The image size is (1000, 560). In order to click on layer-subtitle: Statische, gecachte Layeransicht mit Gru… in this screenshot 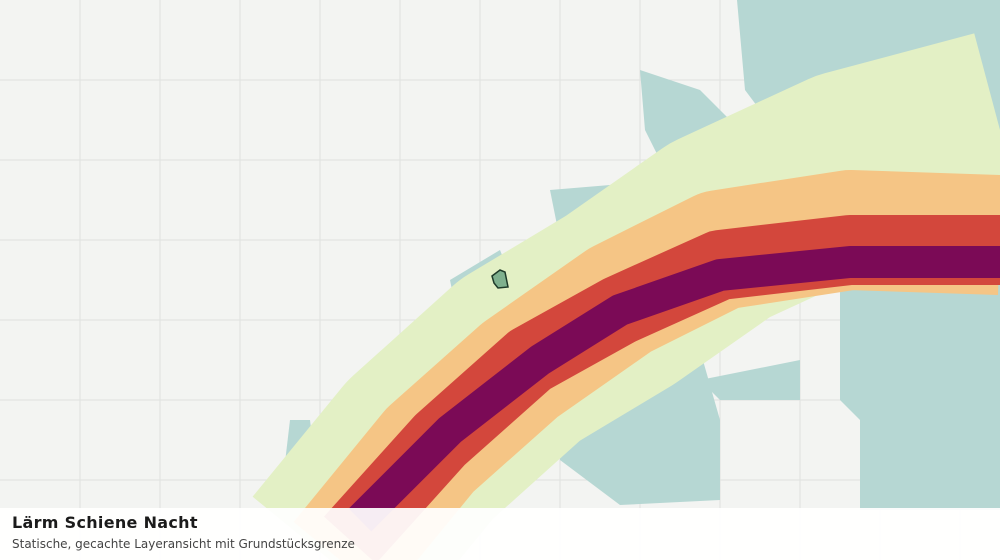, I will do `click(183, 544)`.